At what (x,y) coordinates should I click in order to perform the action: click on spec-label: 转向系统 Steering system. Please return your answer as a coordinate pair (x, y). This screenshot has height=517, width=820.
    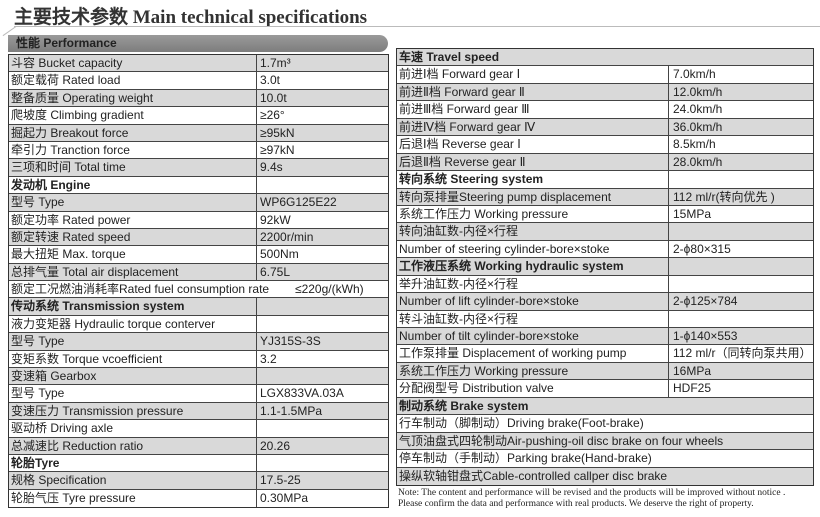
    Looking at the image, I should click on (471, 179).